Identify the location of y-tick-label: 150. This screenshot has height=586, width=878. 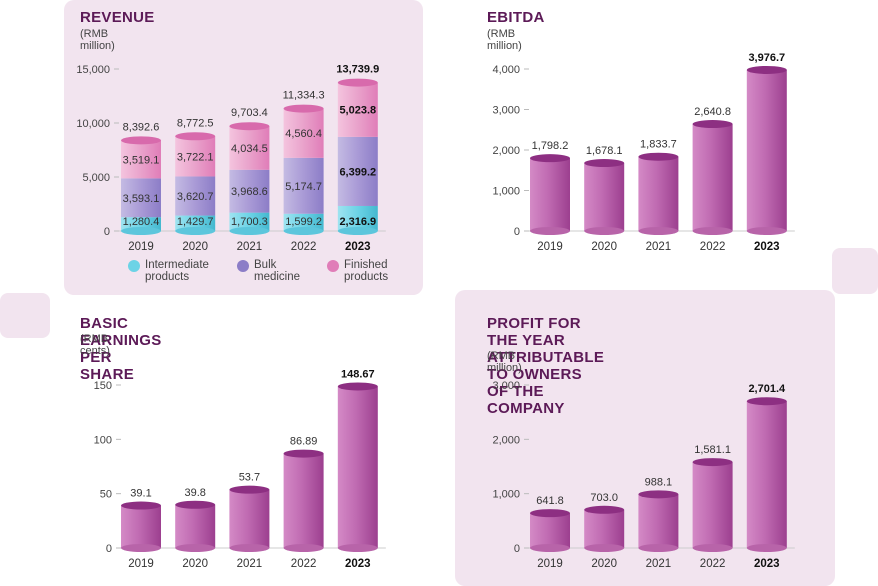
(103, 386).